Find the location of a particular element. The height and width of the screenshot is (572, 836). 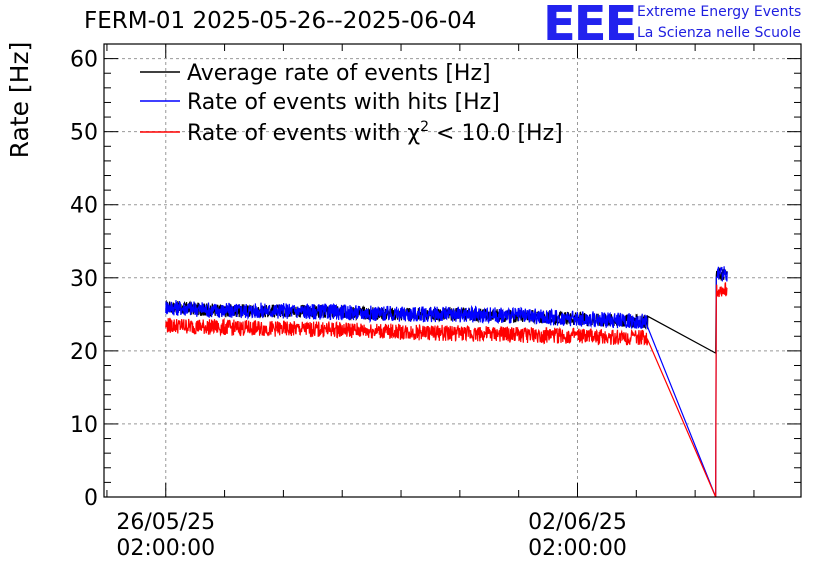

y-tick-label: 50 is located at coordinates (84, 133).